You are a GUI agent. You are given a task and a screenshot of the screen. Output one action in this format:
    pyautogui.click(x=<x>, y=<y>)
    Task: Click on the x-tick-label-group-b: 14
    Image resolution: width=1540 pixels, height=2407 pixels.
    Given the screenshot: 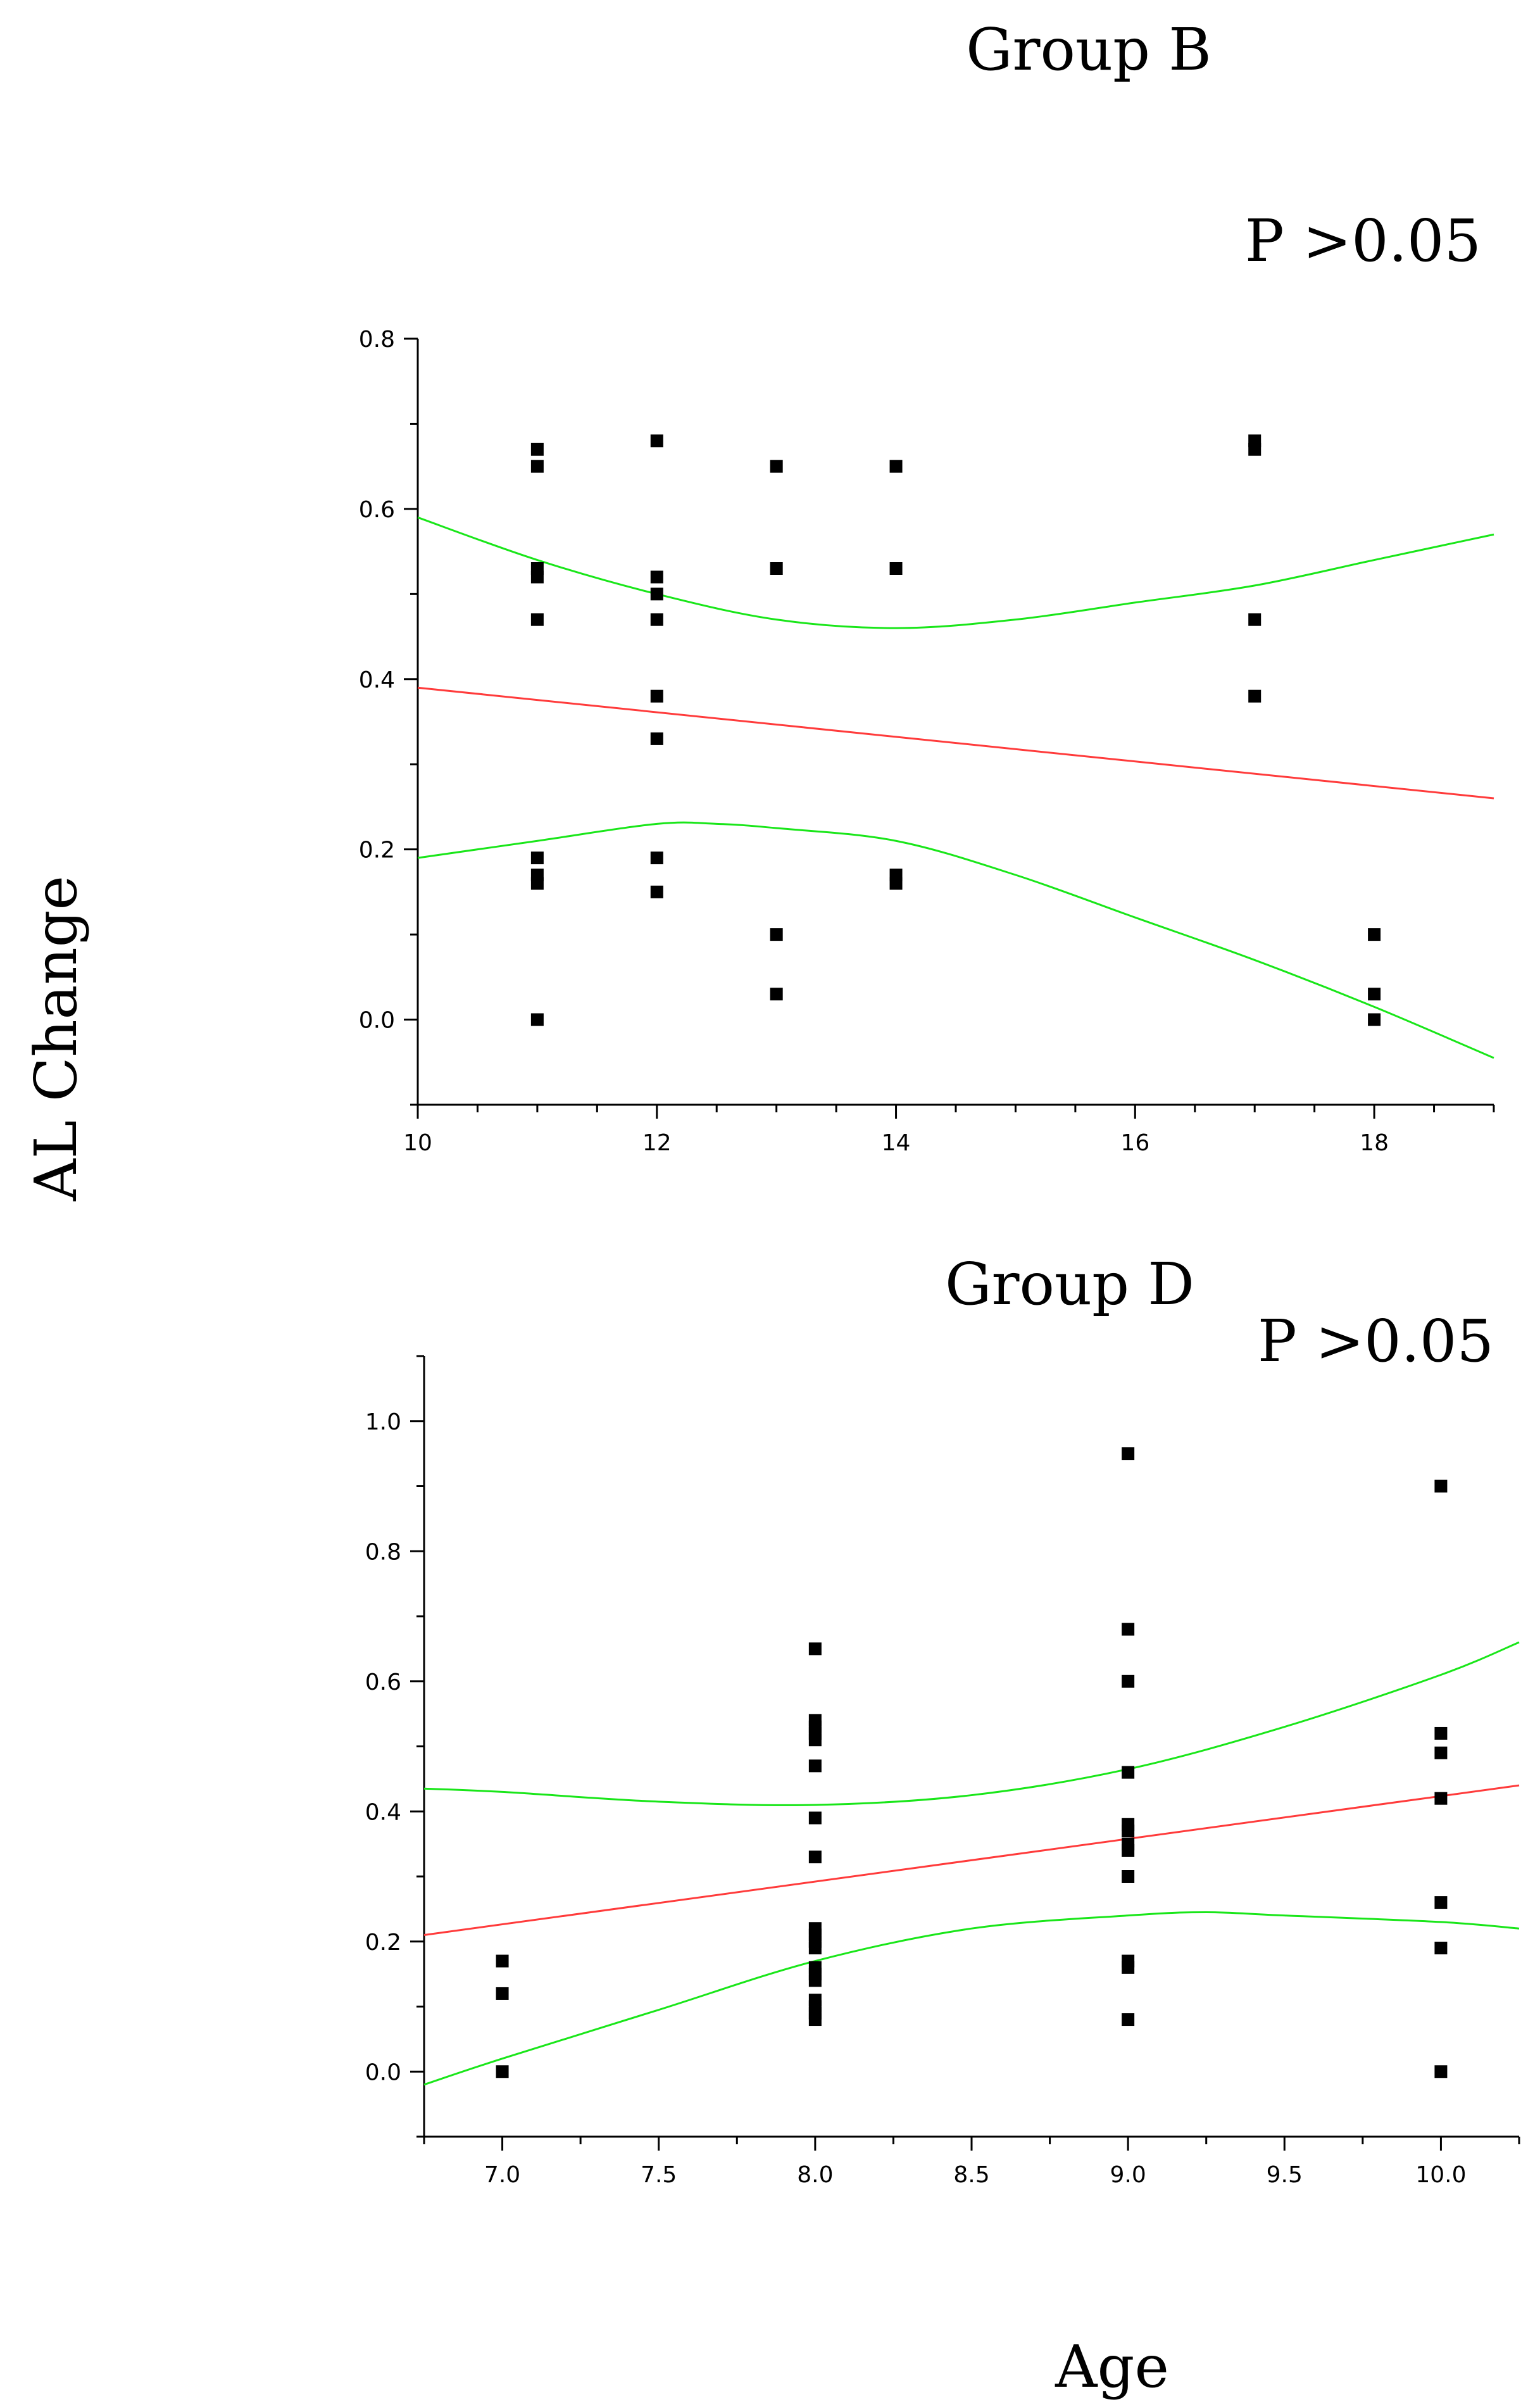 What is the action you would take?
    pyautogui.click(x=896, y=1143)
    